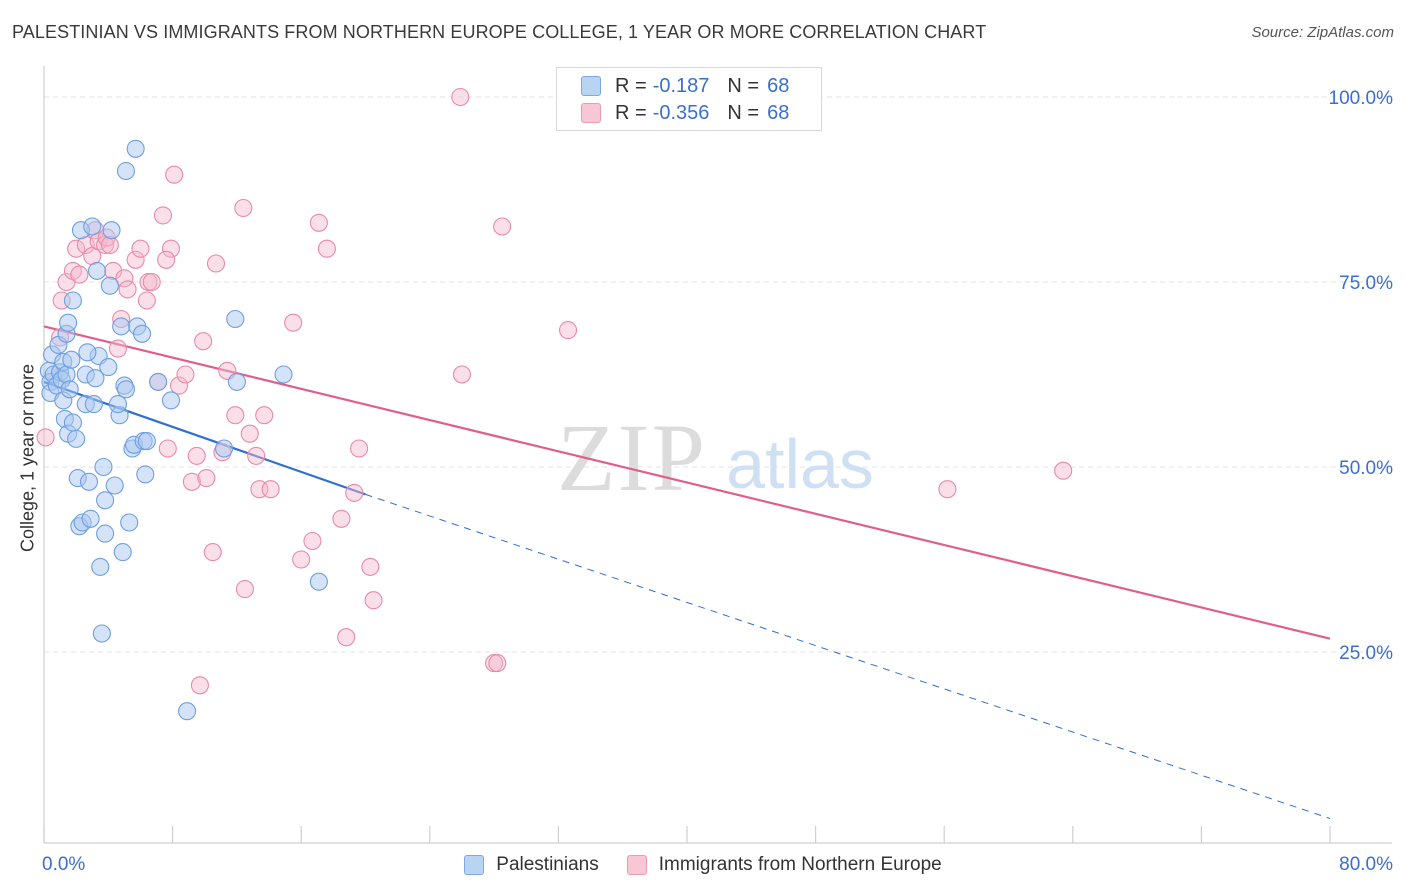  Describe the element at coordinates (63, 864) in the screenshot. I see `x-tick-label: 0.0%` at that location.